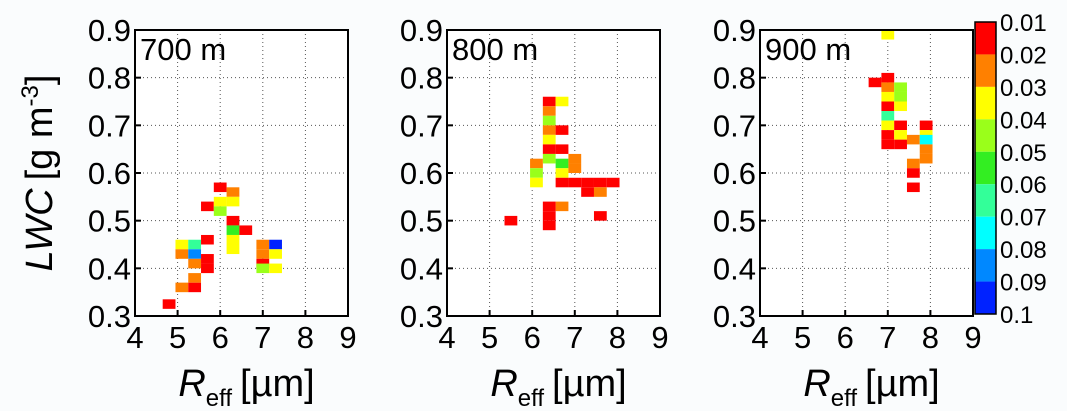 Image resolution: width=1067 pixels, height=411 pixels. What do you see at coordinates (39, 173) in the screenshot?
I see `y-axis-label: LWC [g m-3]` at bounding box center [39, 173].